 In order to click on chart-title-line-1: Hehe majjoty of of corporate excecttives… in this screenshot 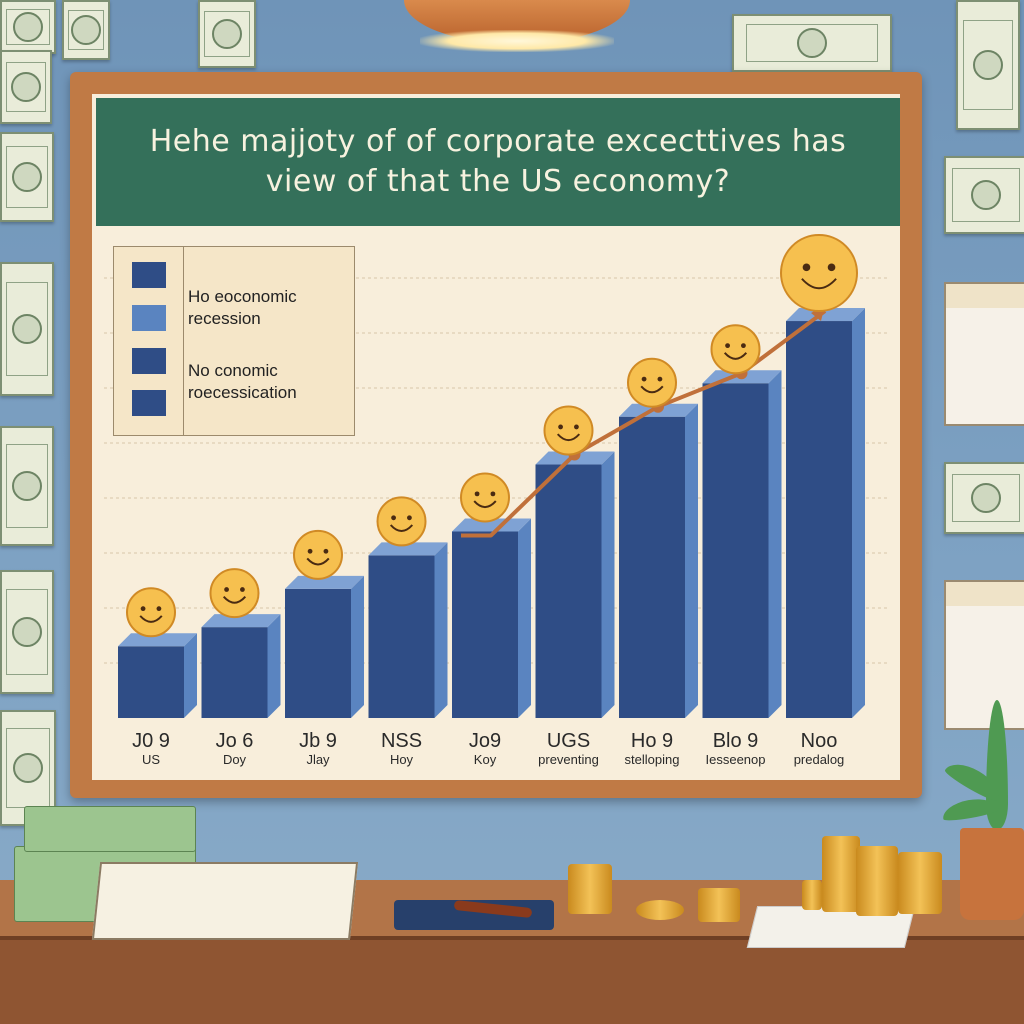, I will do `click(498, 141)`.